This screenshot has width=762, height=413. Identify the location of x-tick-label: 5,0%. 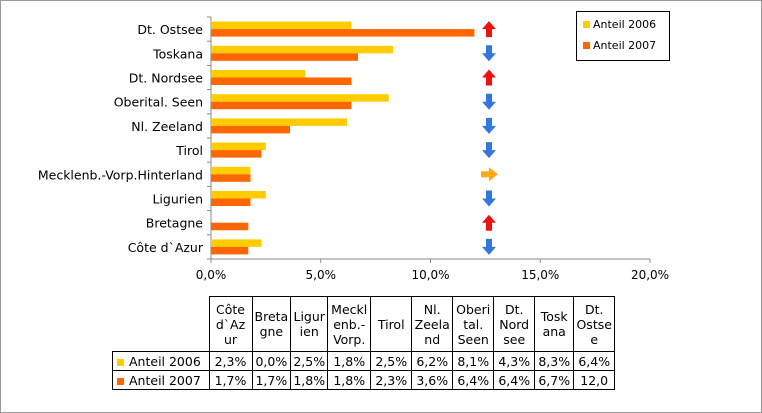
(321, 275).